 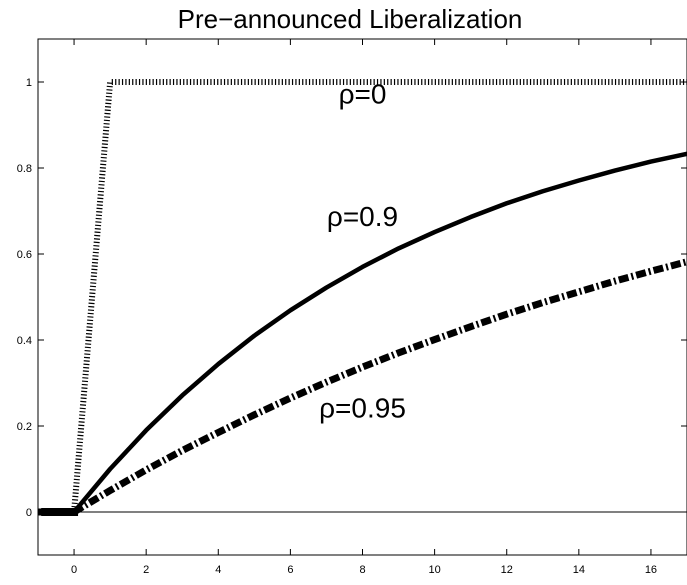 What do you see at coordinates (146, 570) in the screenshot?
I see `x-tick-label: 2` at bounding box center [146, 570].